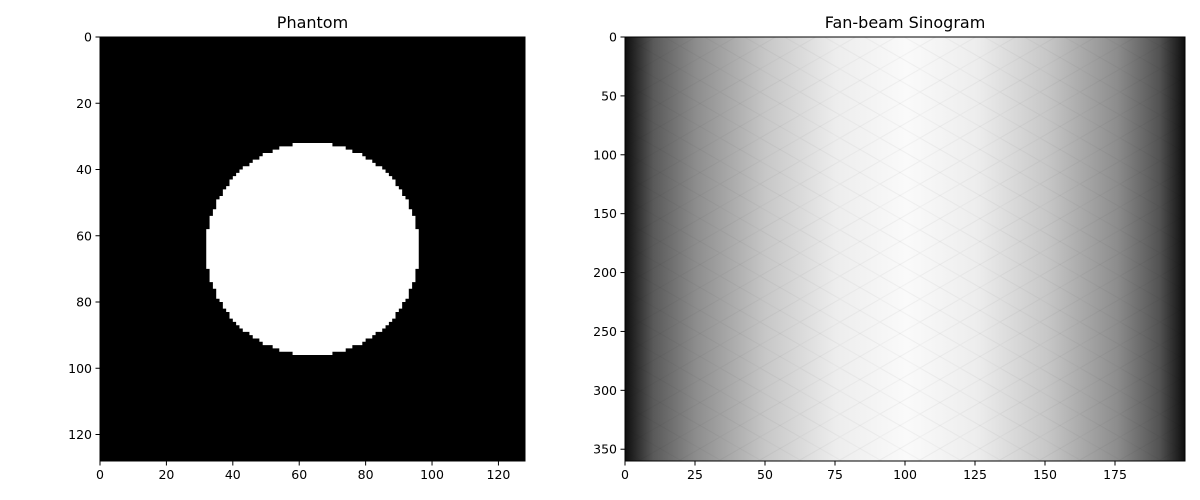 The image size is (1200, 500). I want to click on sinogram-x-ticks: 0 25 50 75 100 125 150 175, so click(874, 471).